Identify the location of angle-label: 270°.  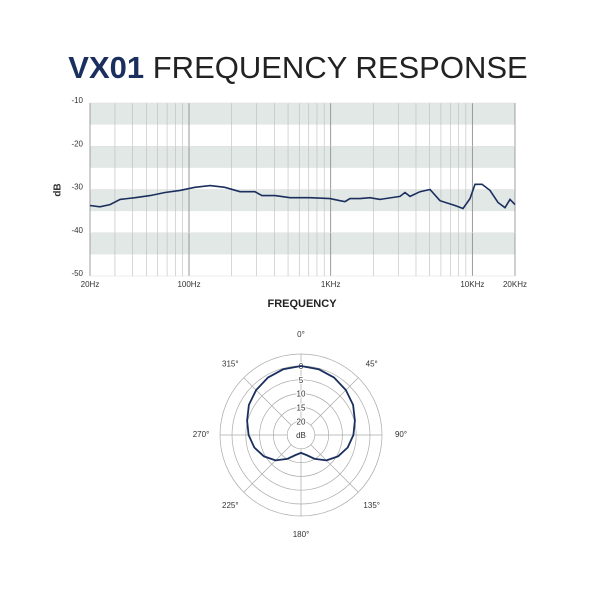
(201, 434).